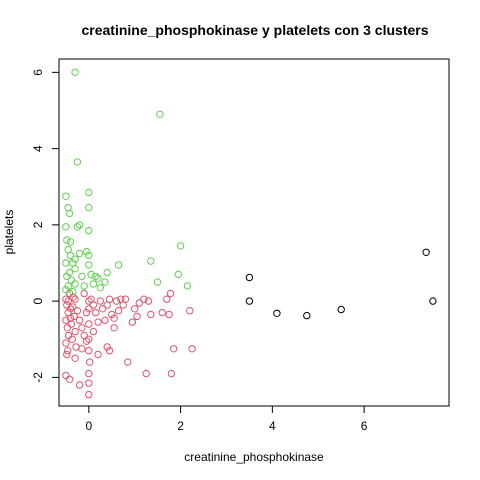  Describe the element at coordinates (254, 457) in the screenshot. I see `x-axis-label: creatinine_phosphokinase` at that location.